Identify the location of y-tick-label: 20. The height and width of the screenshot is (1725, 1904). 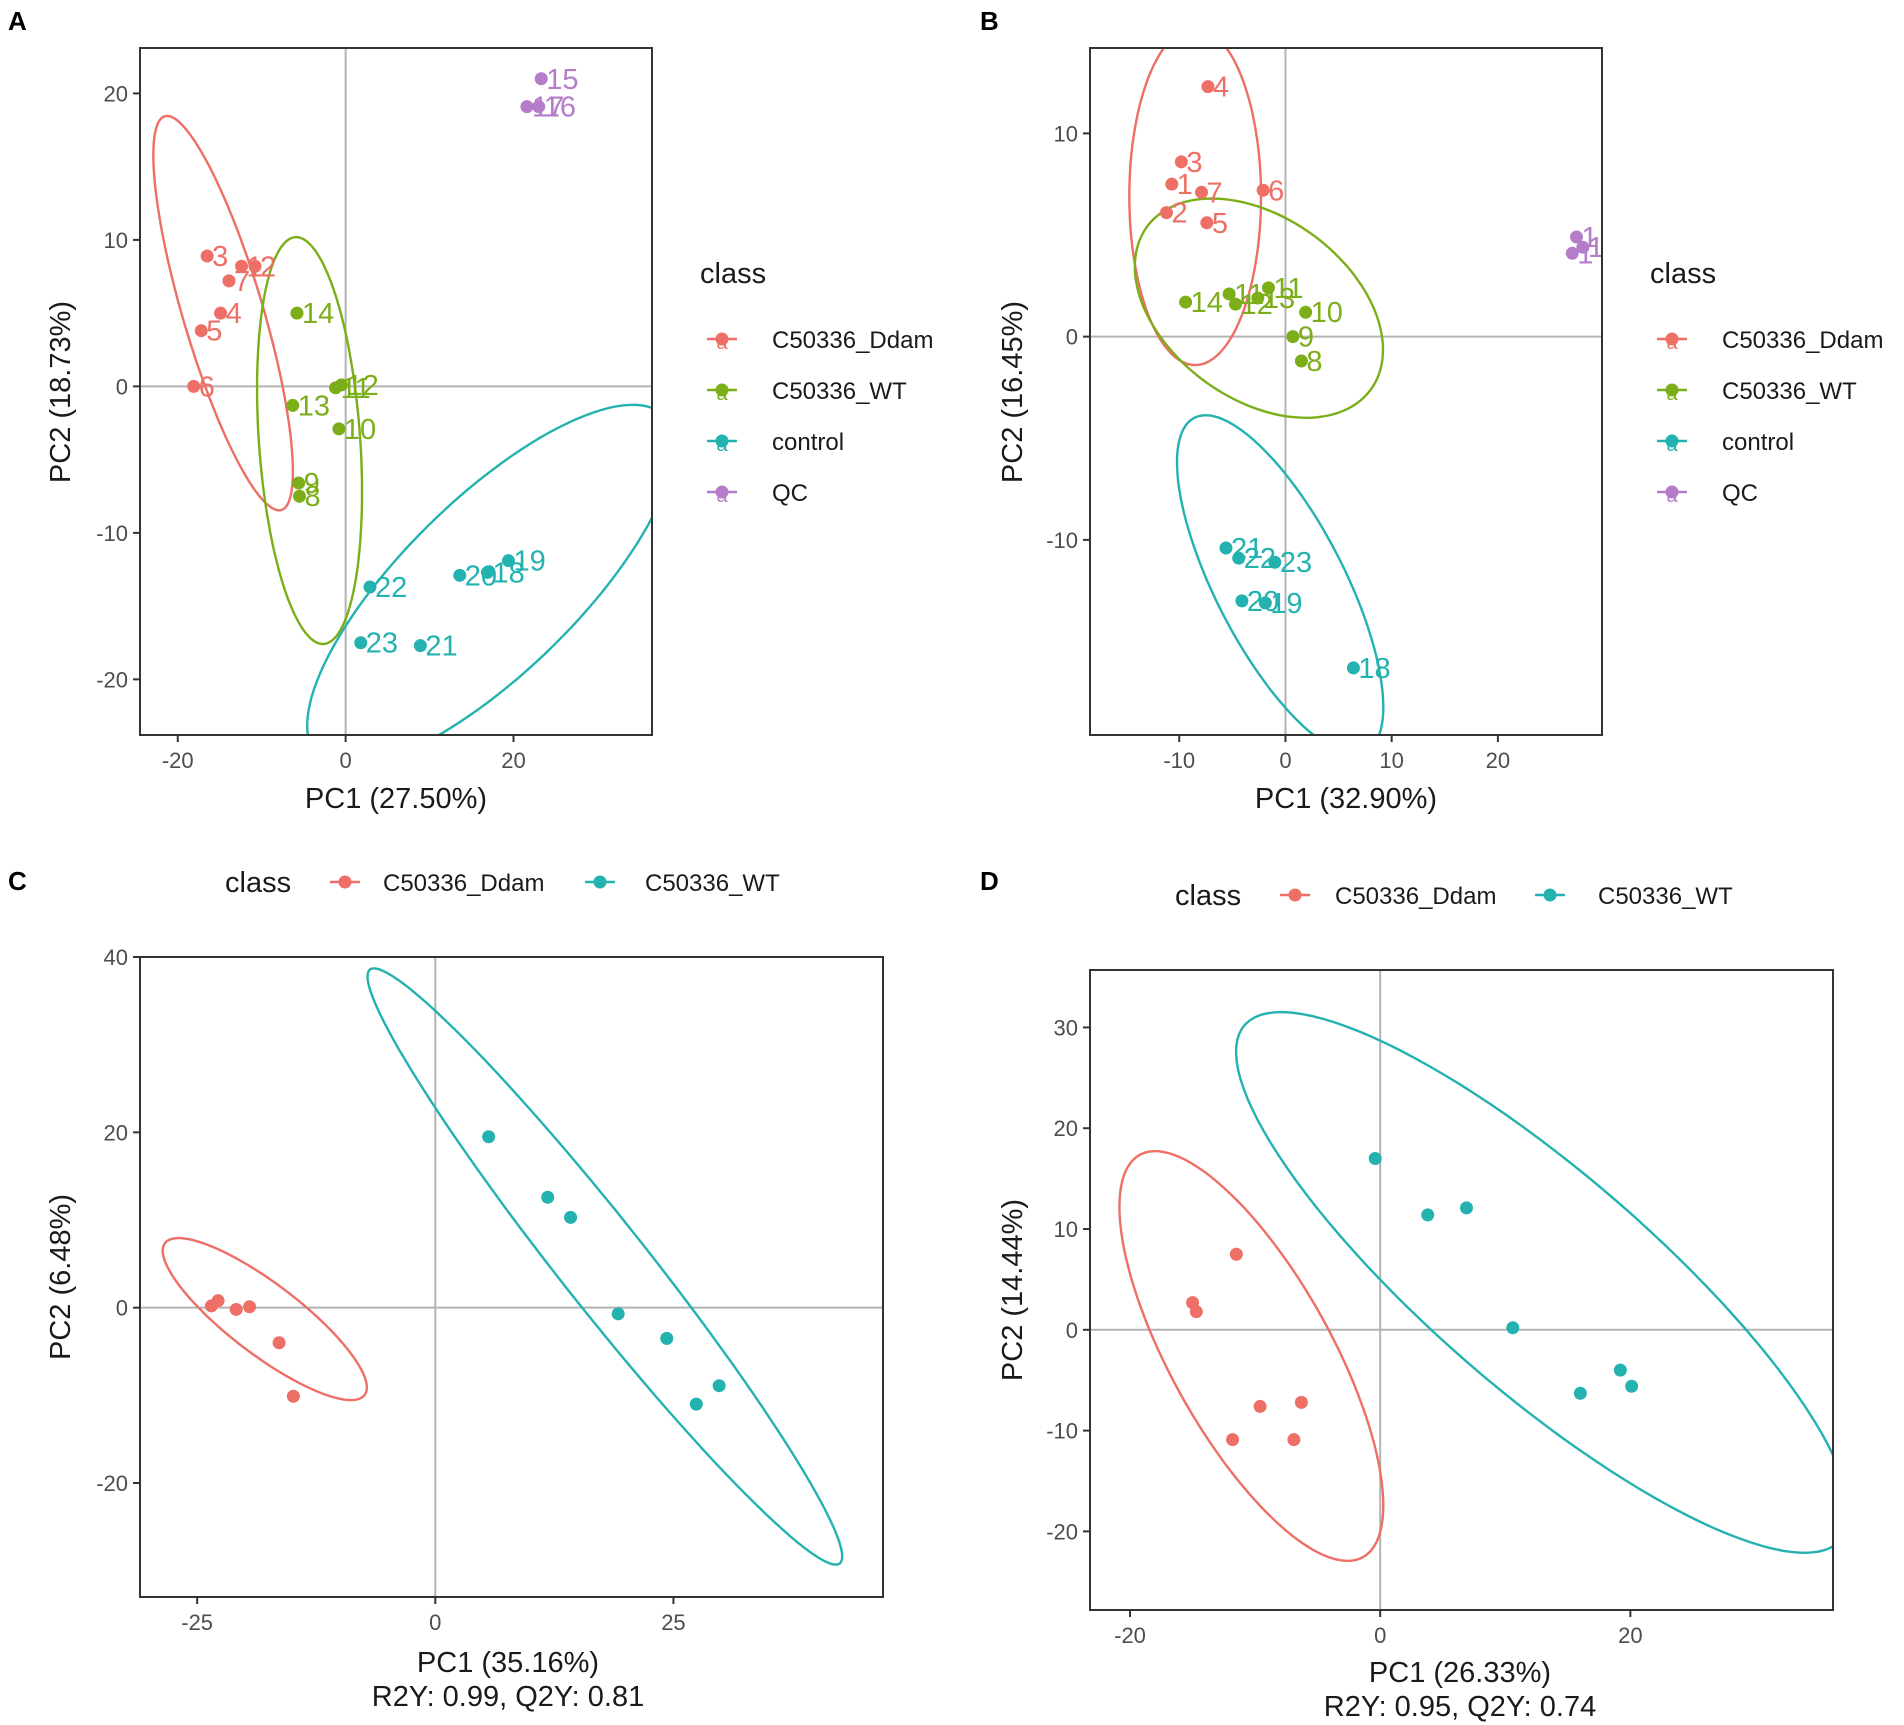
(1066, 1128).